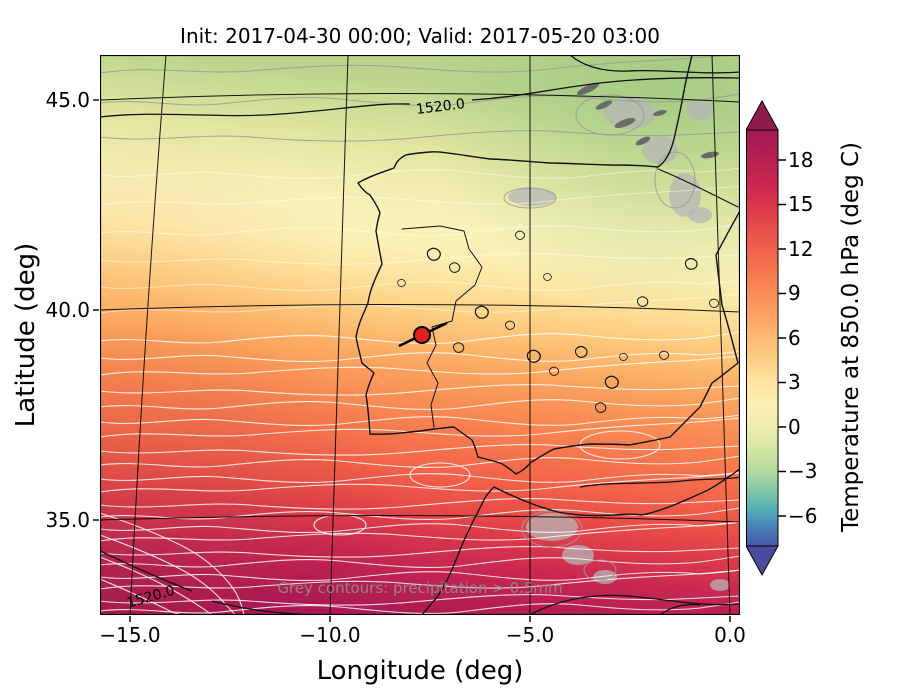 The width and height of the screenshot is (900, 700). What do you see at coordinates (419, 588) in the screenshot?
I see `precipitation-note: Grey contours: precipitation > 0.5mm` at bounding box center [419, 588].